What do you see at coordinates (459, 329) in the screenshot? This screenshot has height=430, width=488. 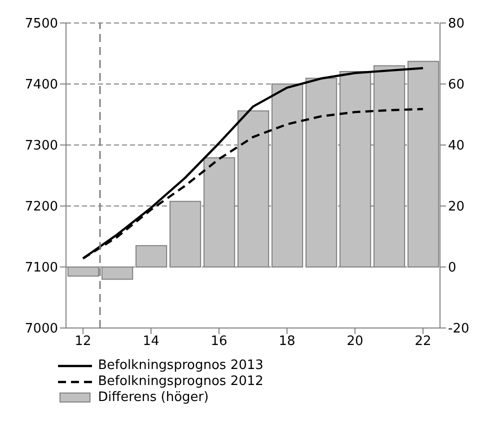 I see `y2-tick-label: -20` at bounding box center [459, 329].